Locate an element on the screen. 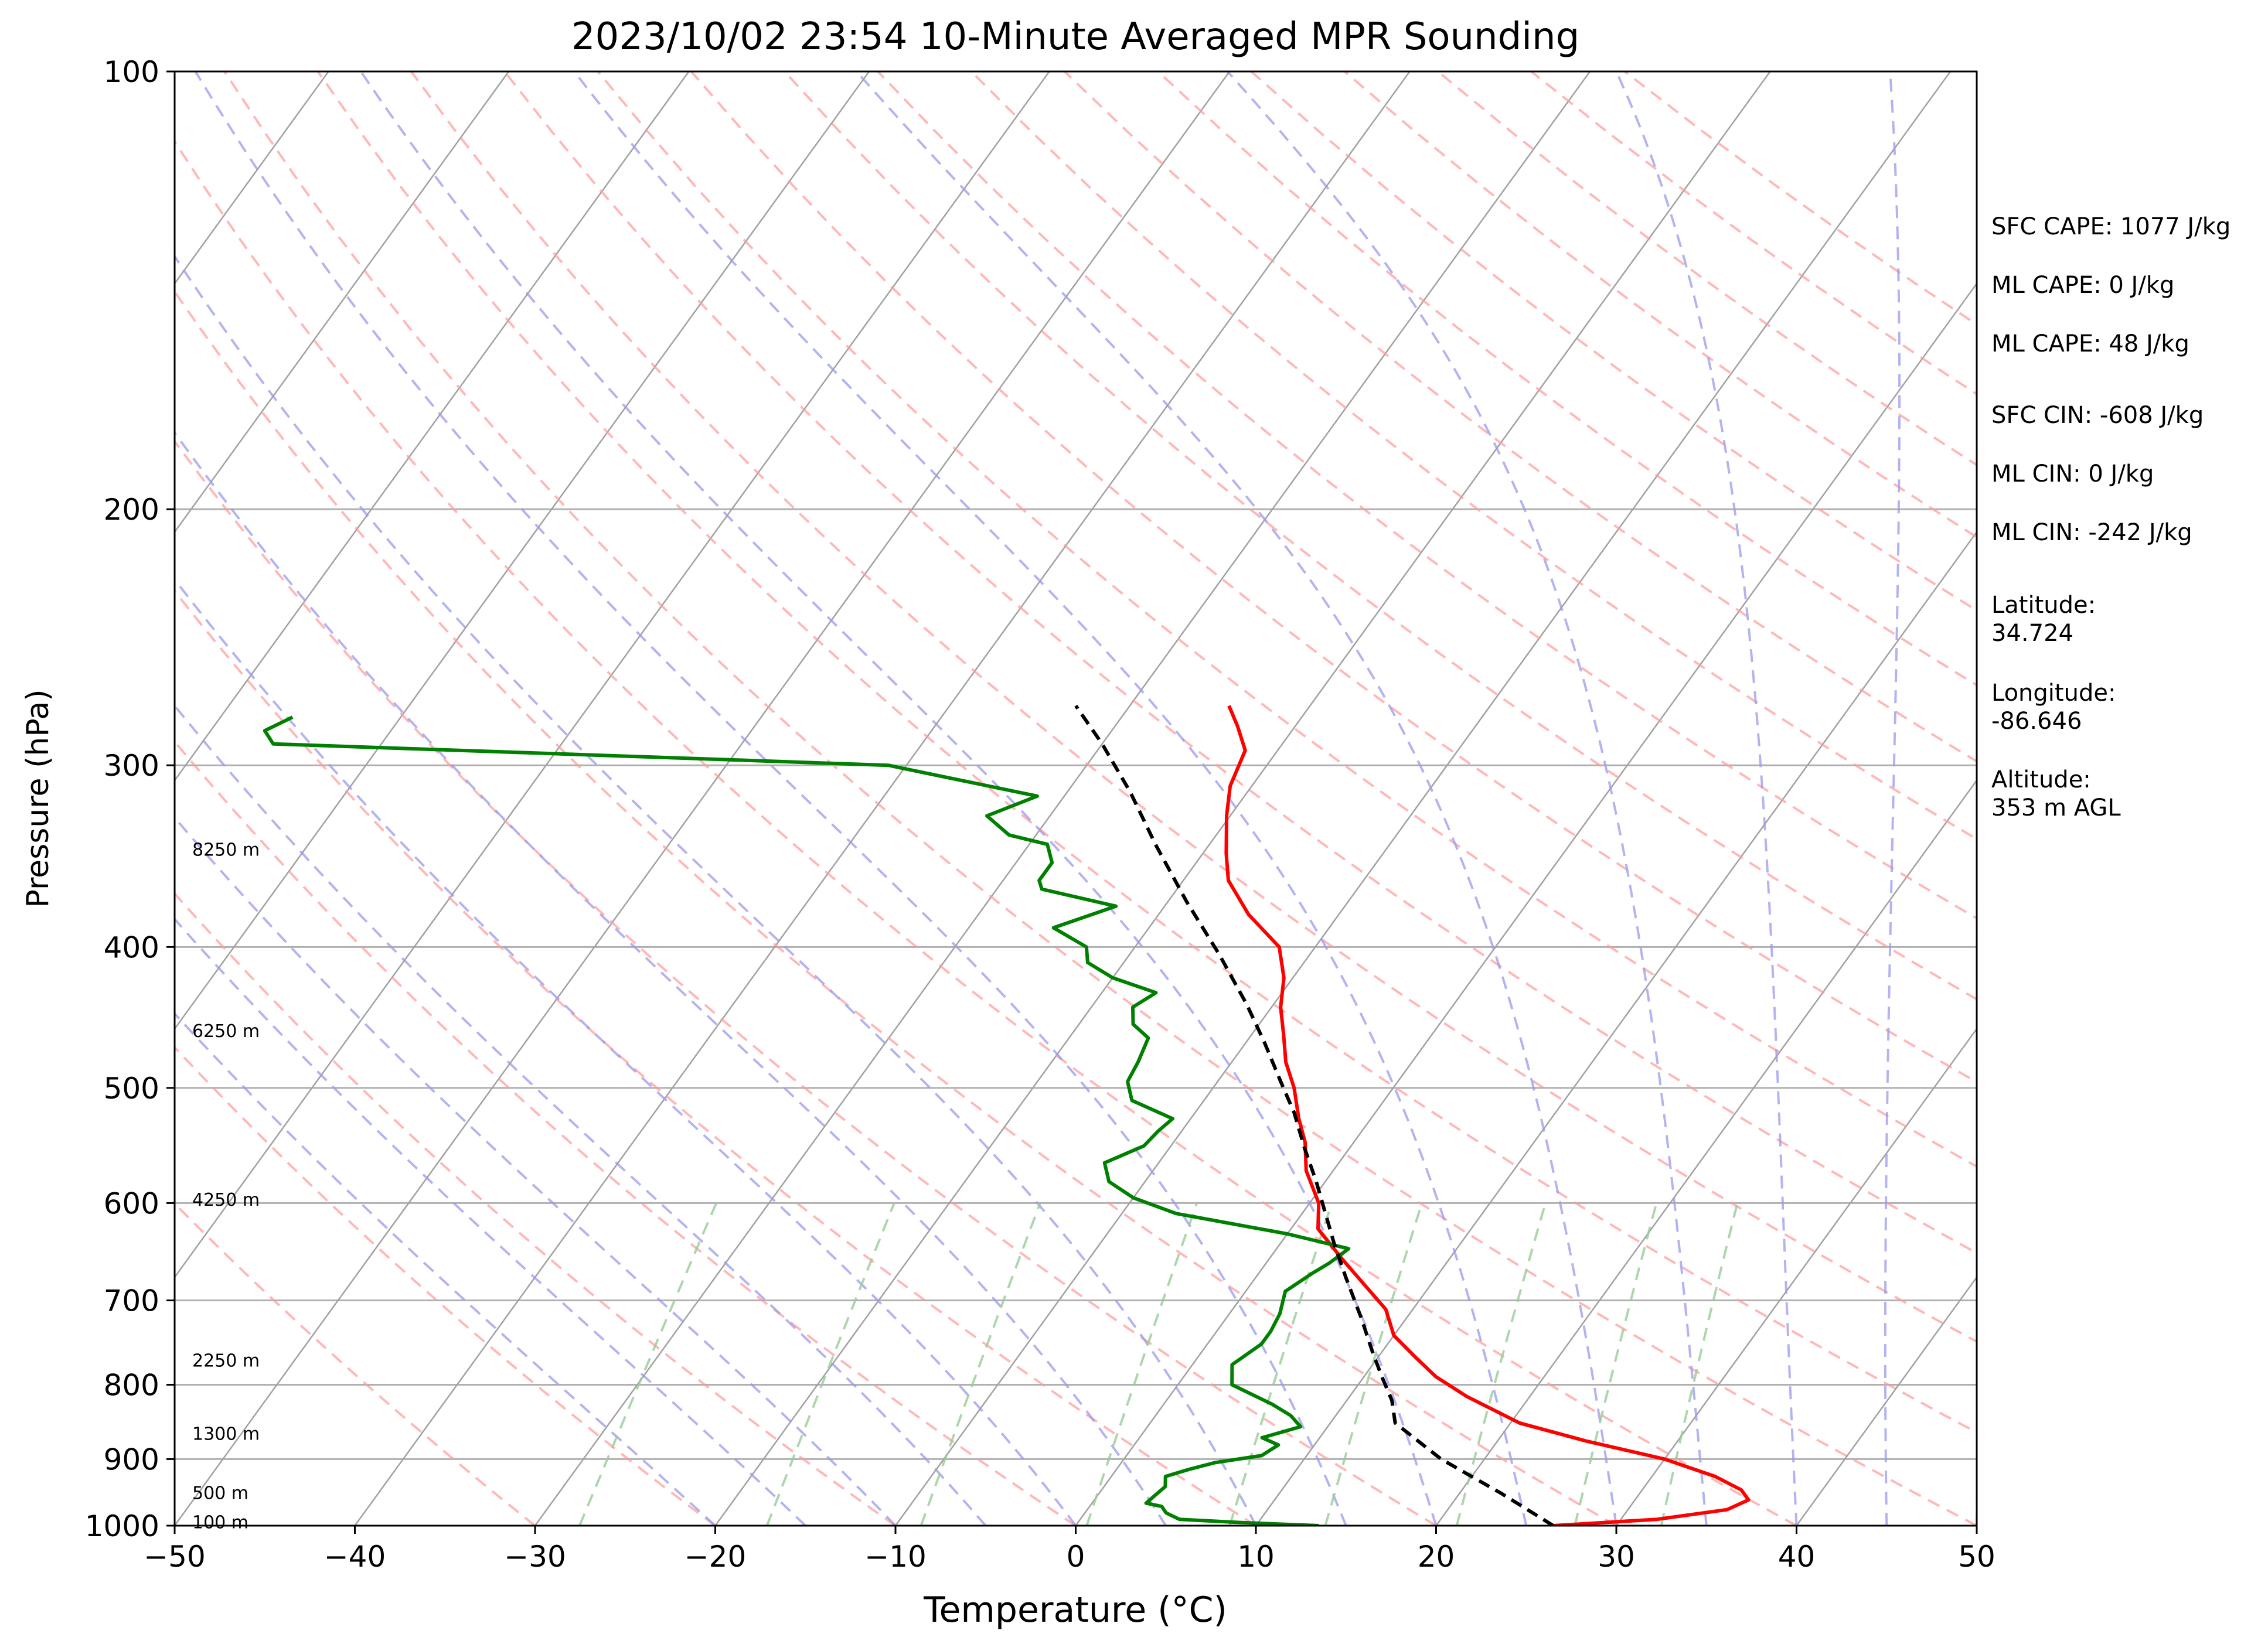 The image size is (2268, 1644). y-tick-label: 600 is located at coordinates (131, 1203).